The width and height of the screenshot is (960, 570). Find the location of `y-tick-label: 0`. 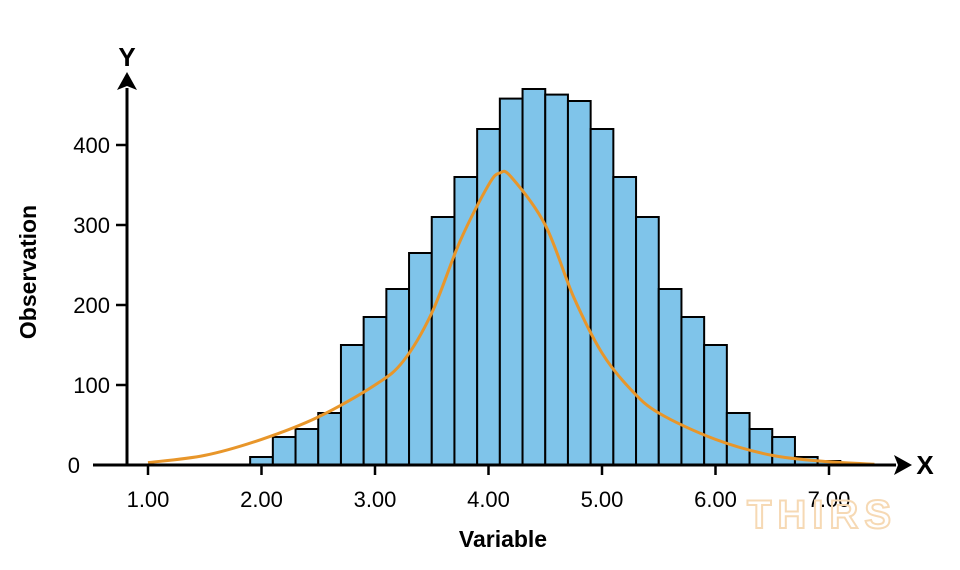

y-tick-label: 0 is located at coordinates (74, 465).